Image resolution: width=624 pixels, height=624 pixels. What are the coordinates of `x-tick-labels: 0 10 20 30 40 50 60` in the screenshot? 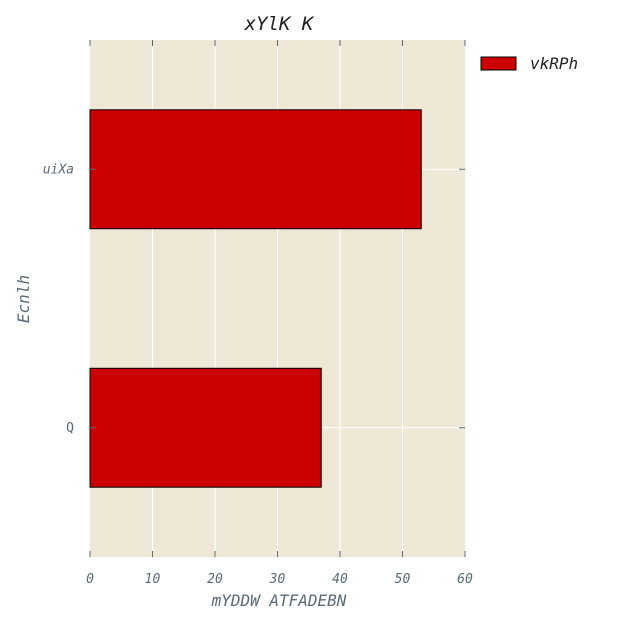 It's located at (279, 579).